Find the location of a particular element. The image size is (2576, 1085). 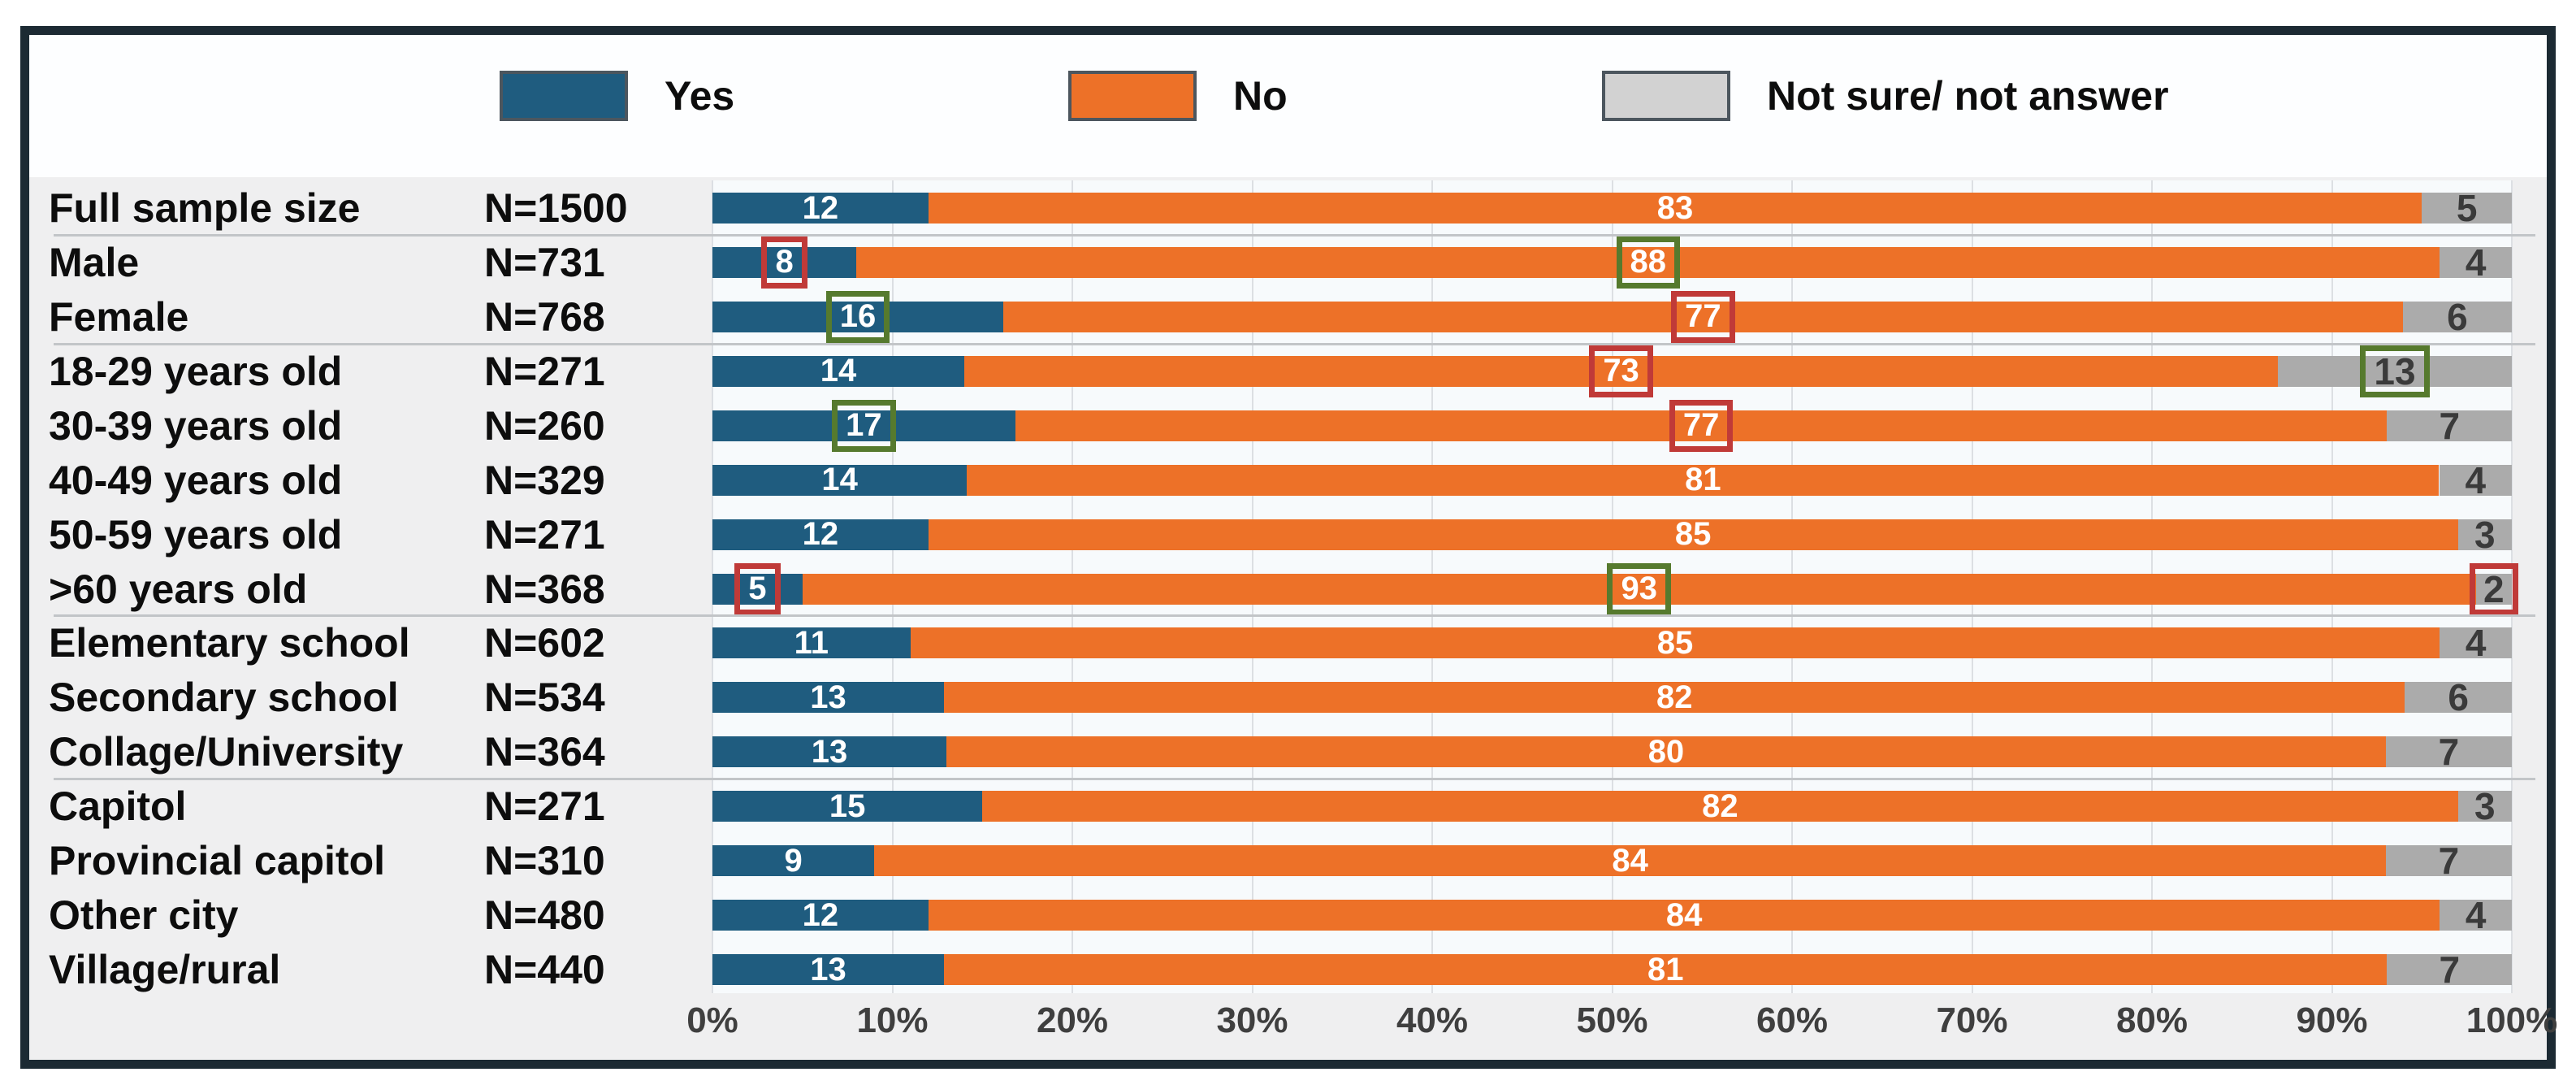

bar-segment-no: 73 is located at coordinates (1621, 371).